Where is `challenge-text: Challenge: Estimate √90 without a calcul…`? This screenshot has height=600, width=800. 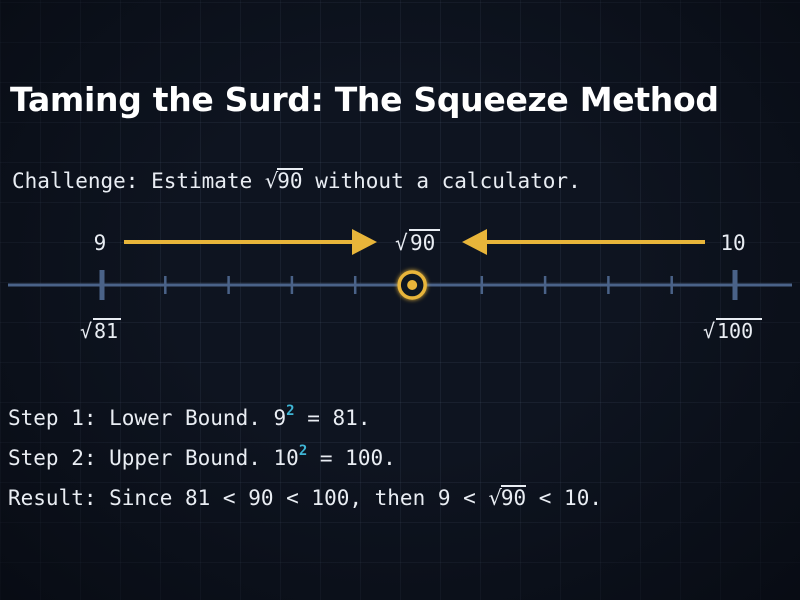
challenge-text: Challenge: Estimate √90 without a calcul… is located at coordinates (296, 180).